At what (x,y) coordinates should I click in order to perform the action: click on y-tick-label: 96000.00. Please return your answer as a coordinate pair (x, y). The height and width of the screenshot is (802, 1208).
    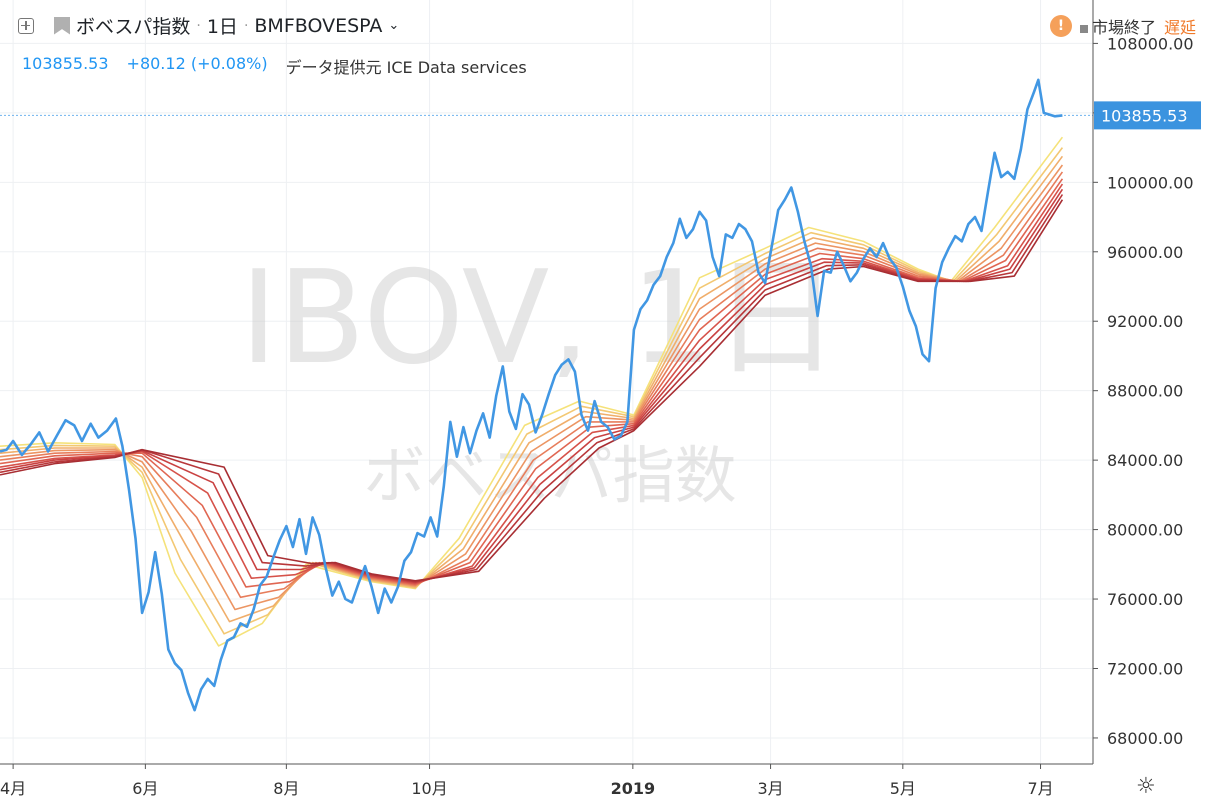
    Looking at the image, I should click on (1145, 252).